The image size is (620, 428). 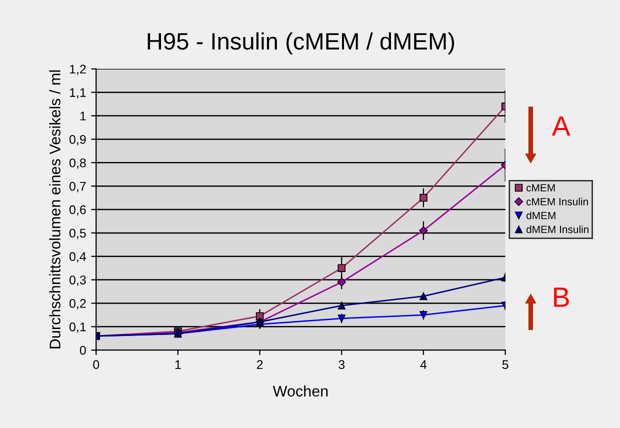 I want to click on y-tick-label: 0,6, so click(x=77, y=210).